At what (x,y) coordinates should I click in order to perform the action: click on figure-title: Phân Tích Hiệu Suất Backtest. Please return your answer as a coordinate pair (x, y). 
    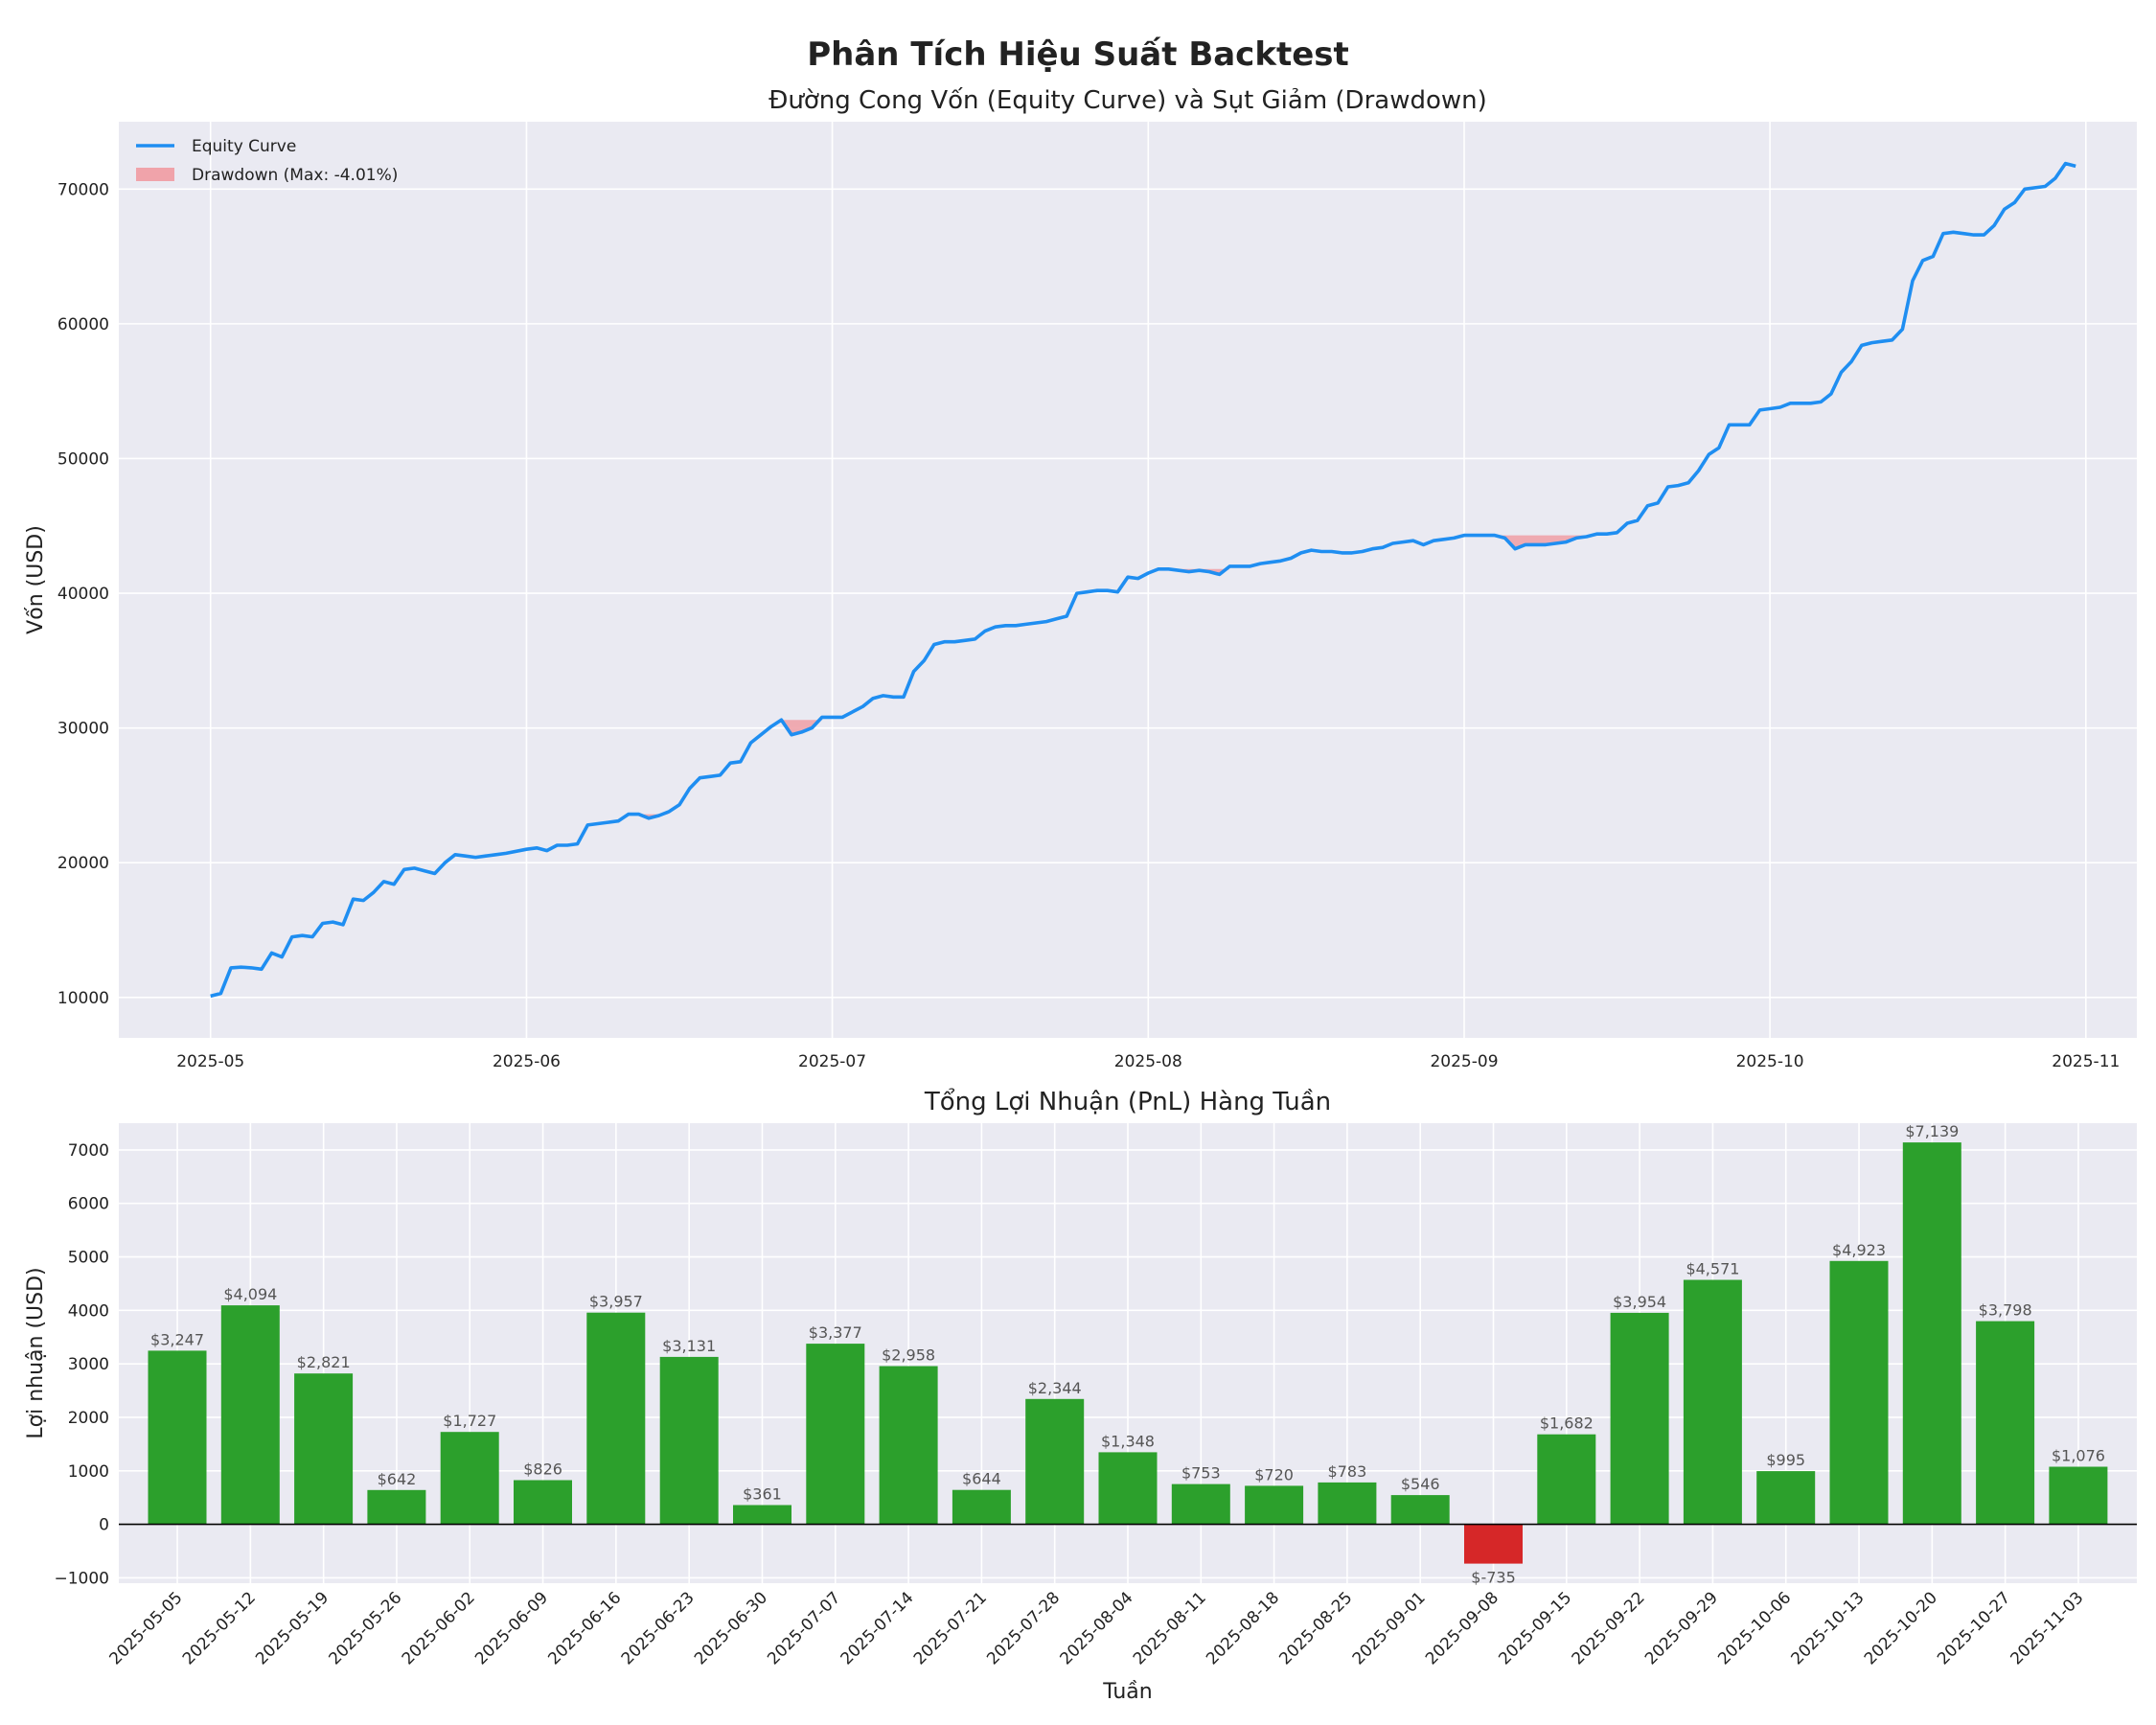
    Looking at the image, I should click on (1078, 54).